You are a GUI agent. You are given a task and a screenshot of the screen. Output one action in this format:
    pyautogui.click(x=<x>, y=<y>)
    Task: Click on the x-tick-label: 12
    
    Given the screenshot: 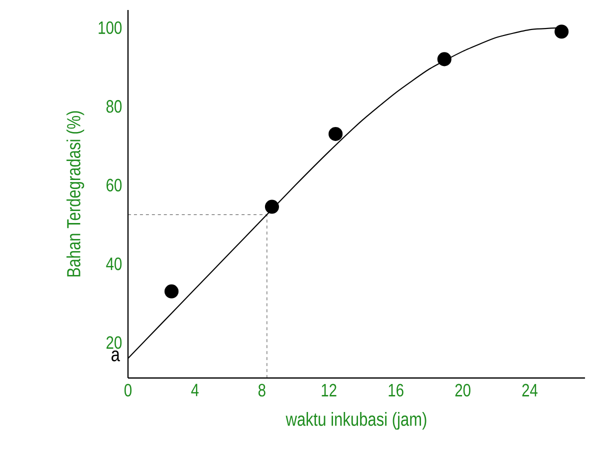 What is the action you would take?
    pyautogui.click(x=329, y=390)
    